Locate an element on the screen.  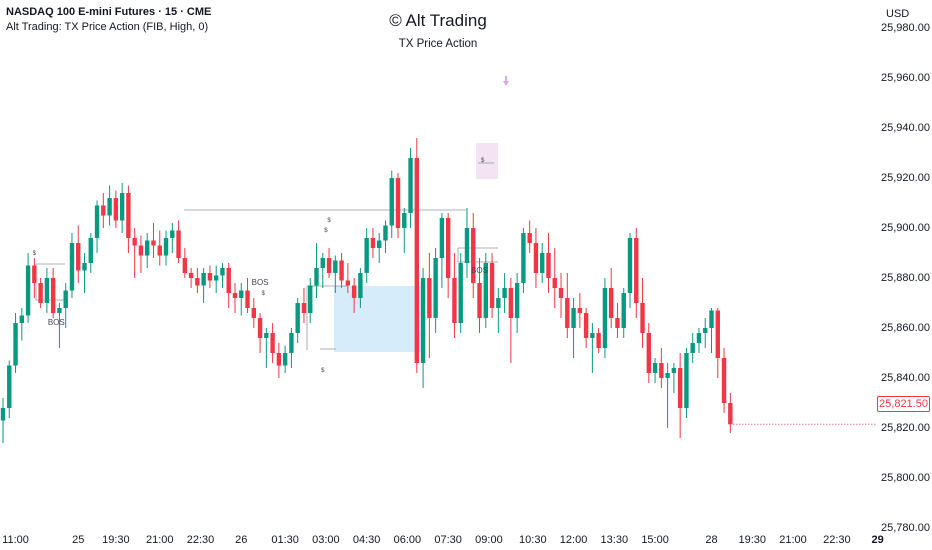
time-tick-label: 12:00 is located at coordinates (573, 540).